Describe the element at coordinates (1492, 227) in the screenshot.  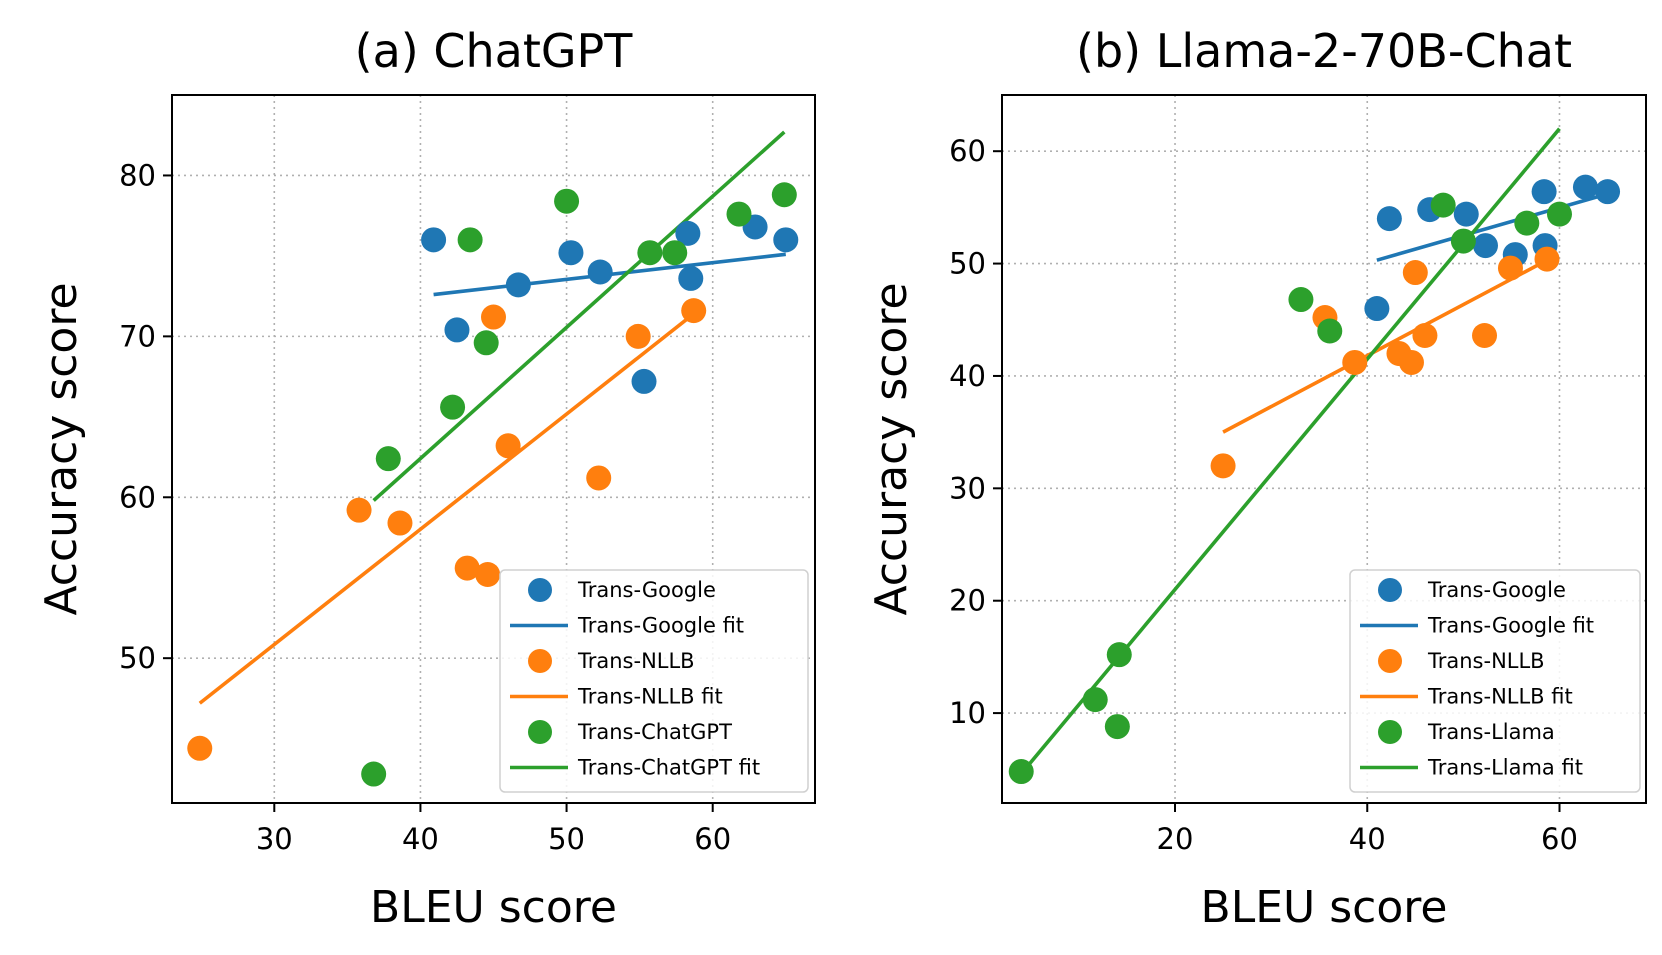
I see `fit-line-trans-google` at that location.